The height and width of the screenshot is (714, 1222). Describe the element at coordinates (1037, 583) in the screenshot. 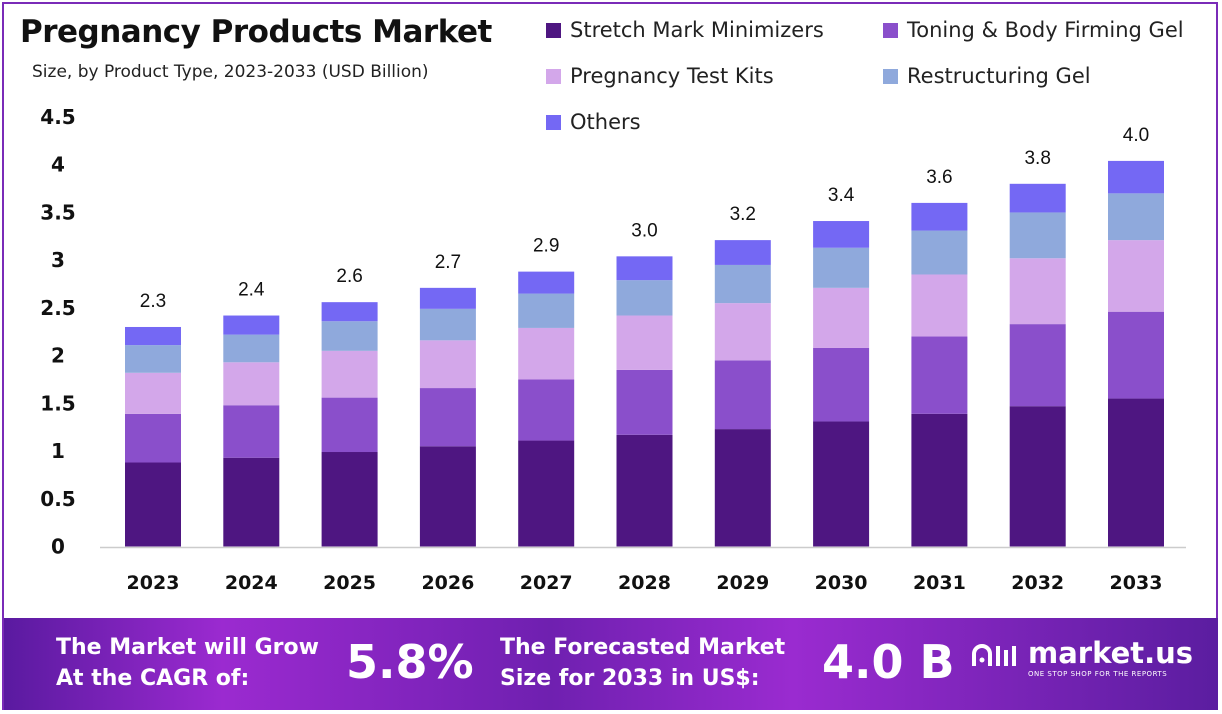

I see `x-tick-label: 2032` at that location.